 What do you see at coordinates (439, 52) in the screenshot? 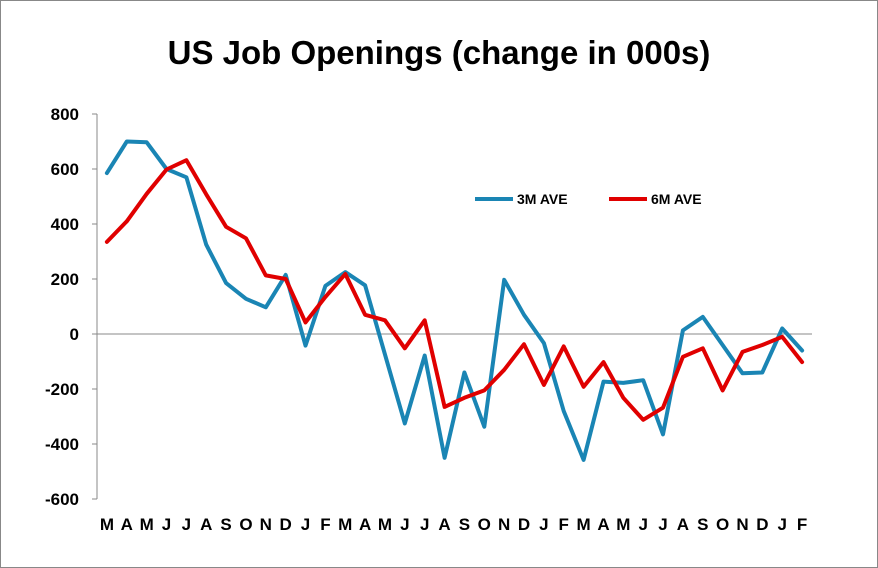
I see `chart-title: US Job Openings (change in 000s)` at bounding box center [439, 52].